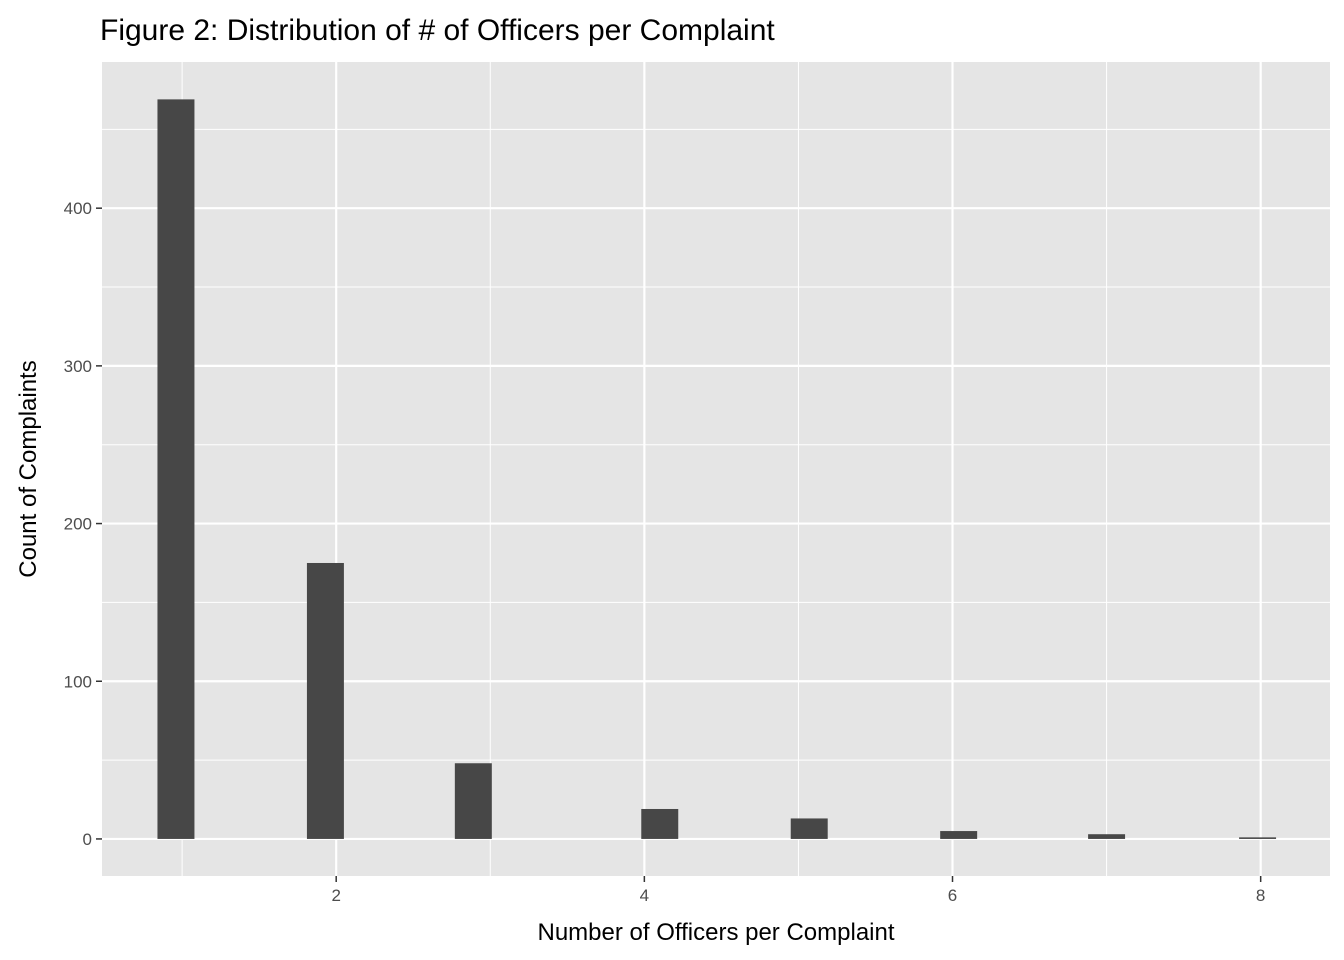  I want to click on y-tick-label: 0, so click(87, 839).